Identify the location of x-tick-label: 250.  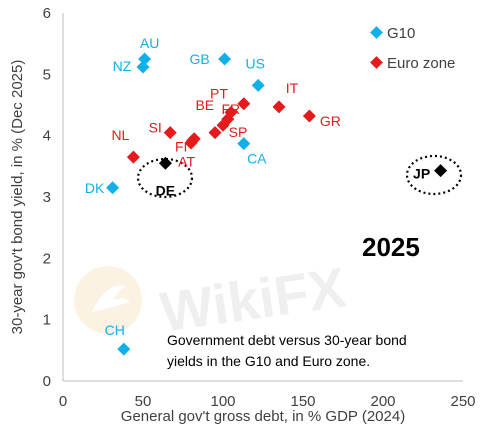
(462, 401).